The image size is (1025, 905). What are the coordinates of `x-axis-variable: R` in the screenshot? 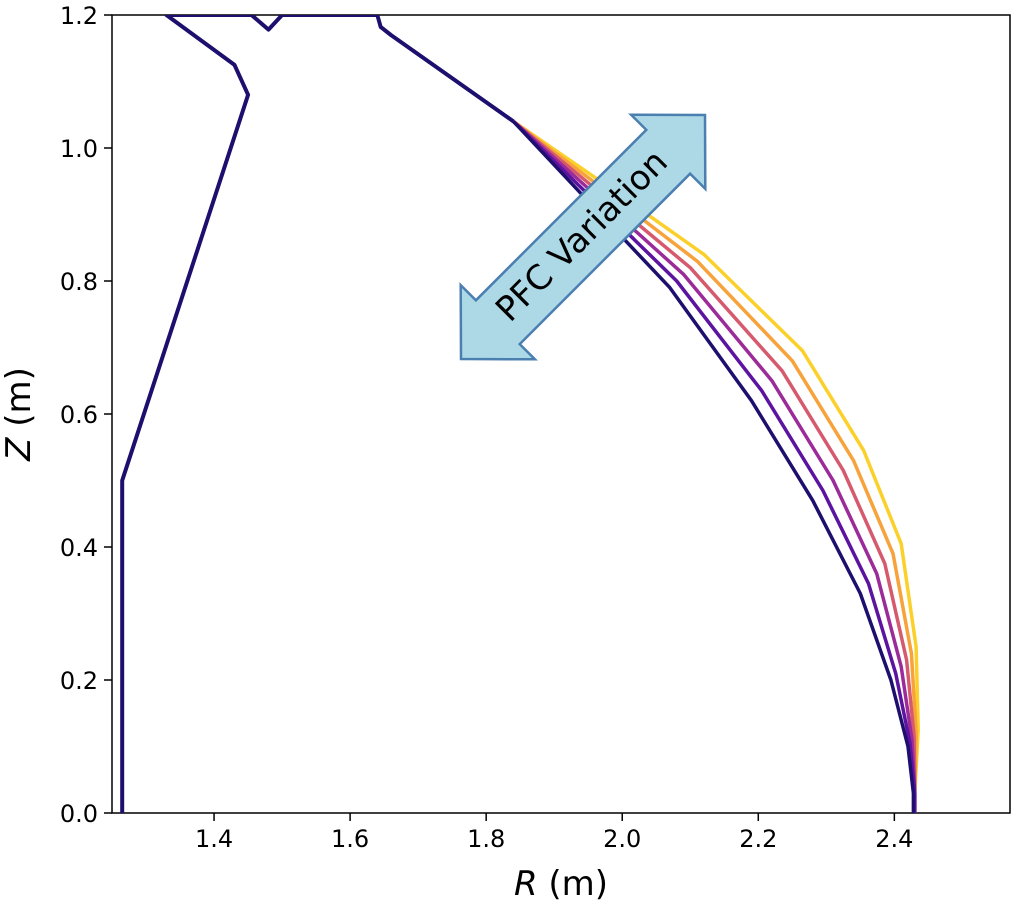 It's located at (526, 884).